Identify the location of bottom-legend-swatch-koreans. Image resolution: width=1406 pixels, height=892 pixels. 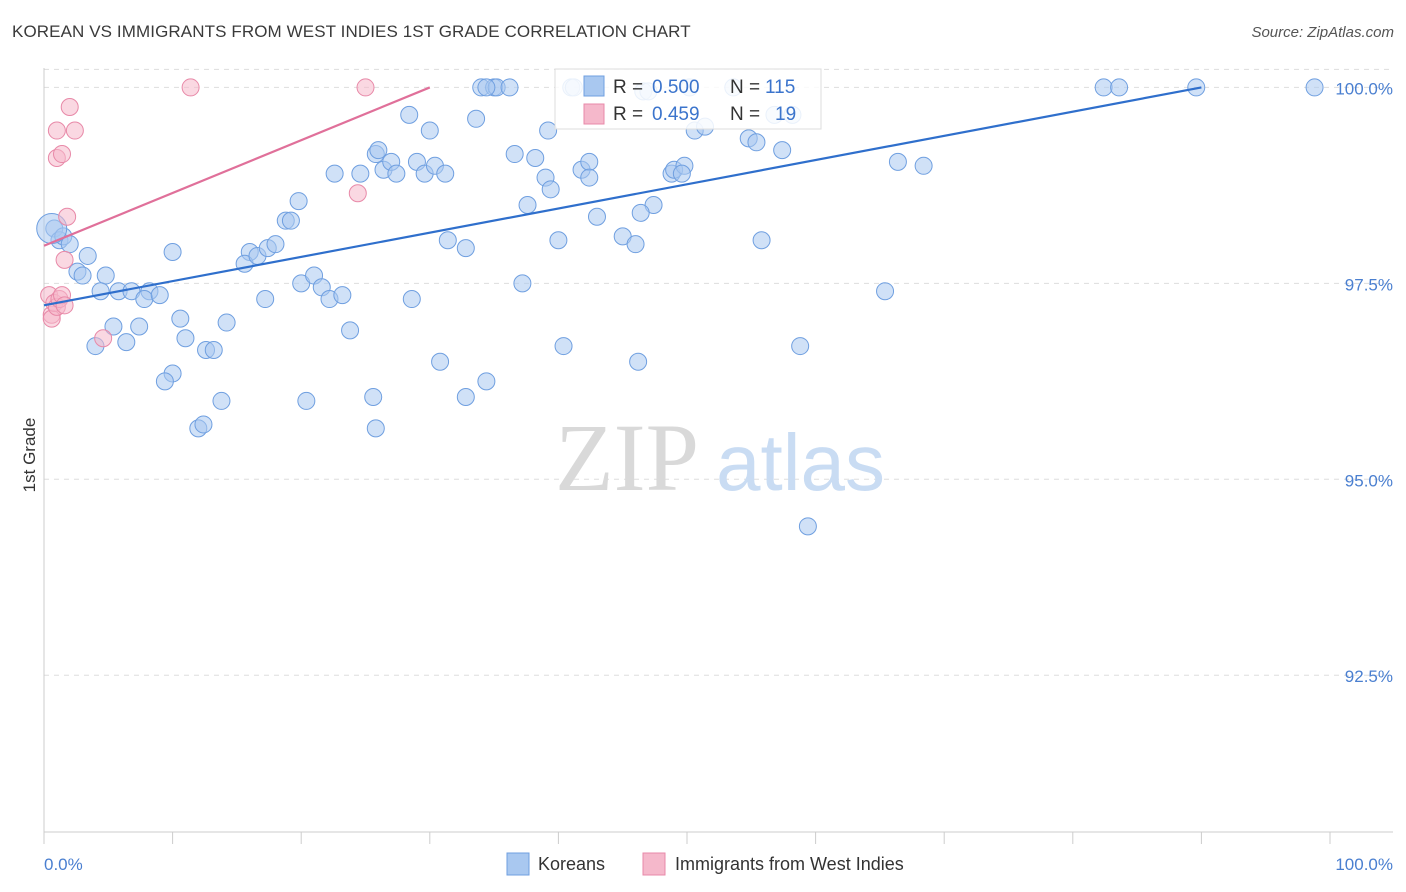
(518, 864).